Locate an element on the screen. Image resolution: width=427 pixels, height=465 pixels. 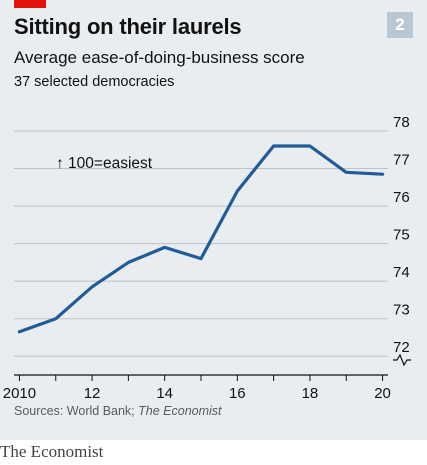
source-note: Sources: World Bank; The Economist is located at coordinates (118, 411).